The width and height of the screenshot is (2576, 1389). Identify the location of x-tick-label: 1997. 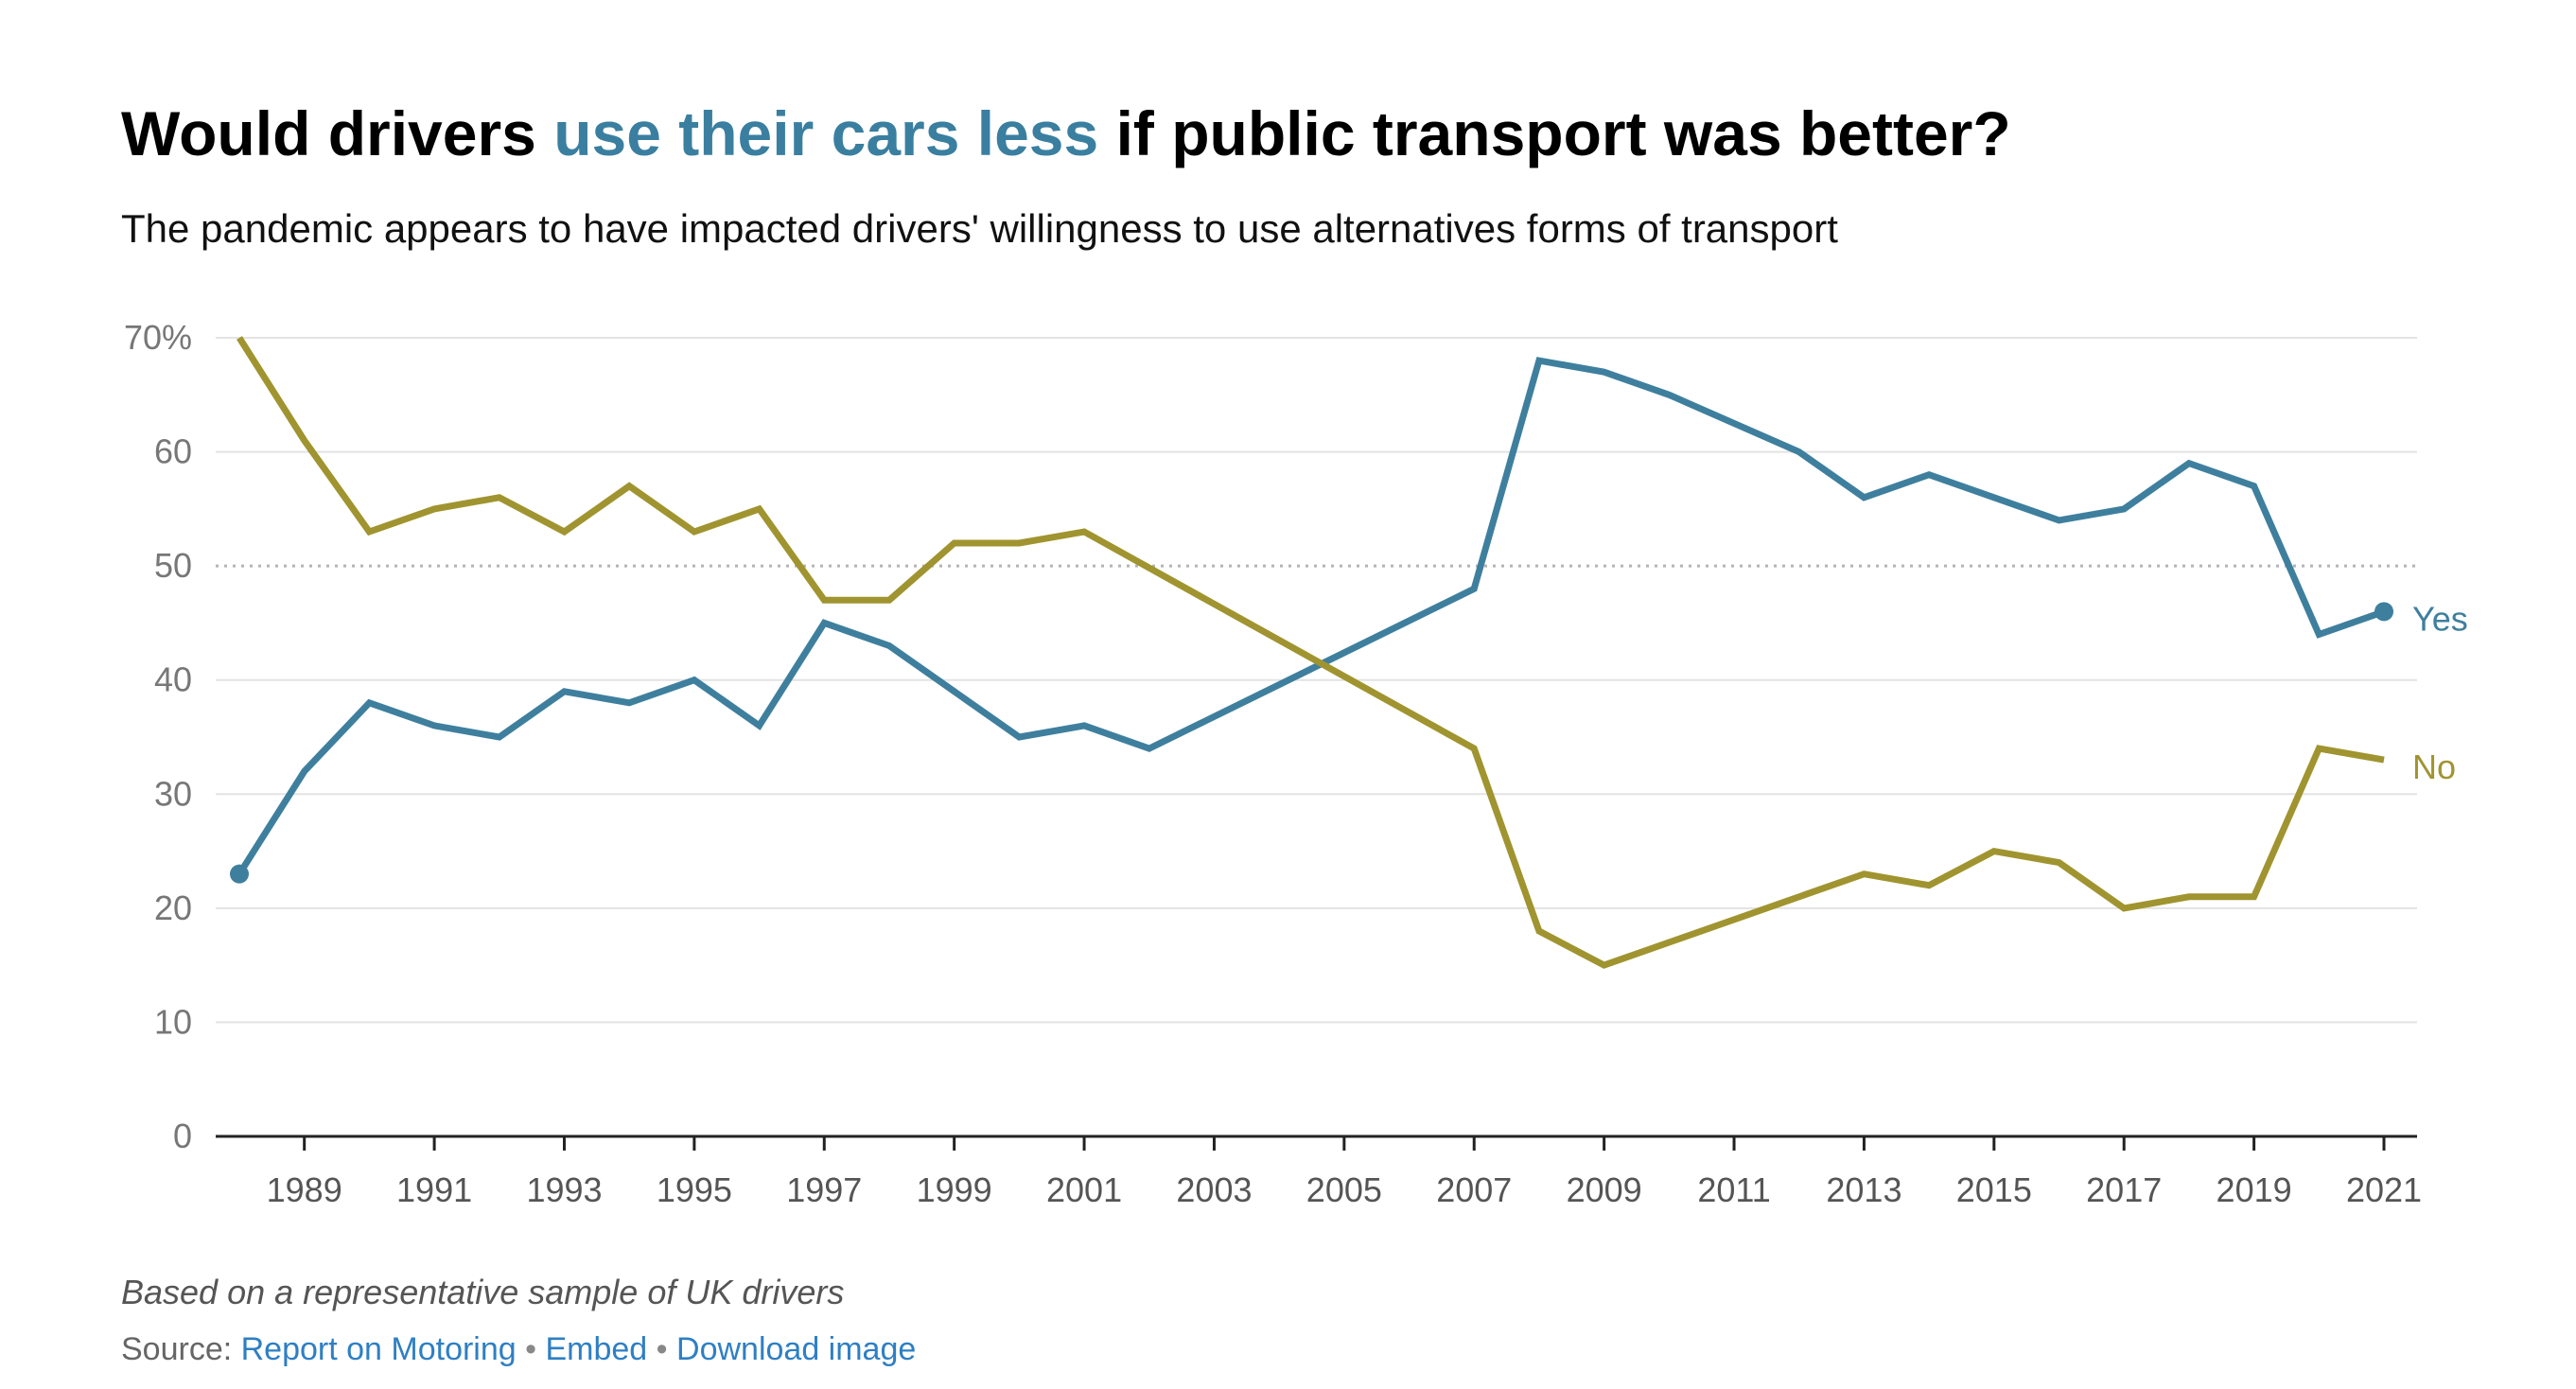
(824, 1190).